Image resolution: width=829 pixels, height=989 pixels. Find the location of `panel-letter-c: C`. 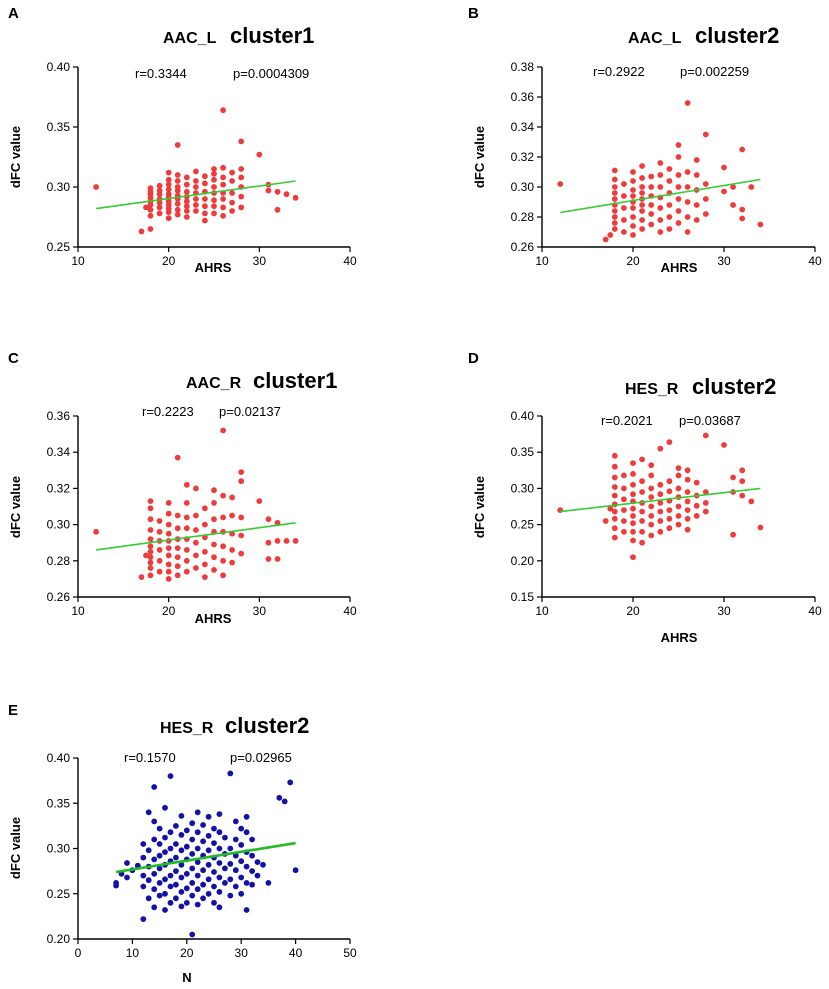

panel-letter-c: C is located at coordinates (13, 358).